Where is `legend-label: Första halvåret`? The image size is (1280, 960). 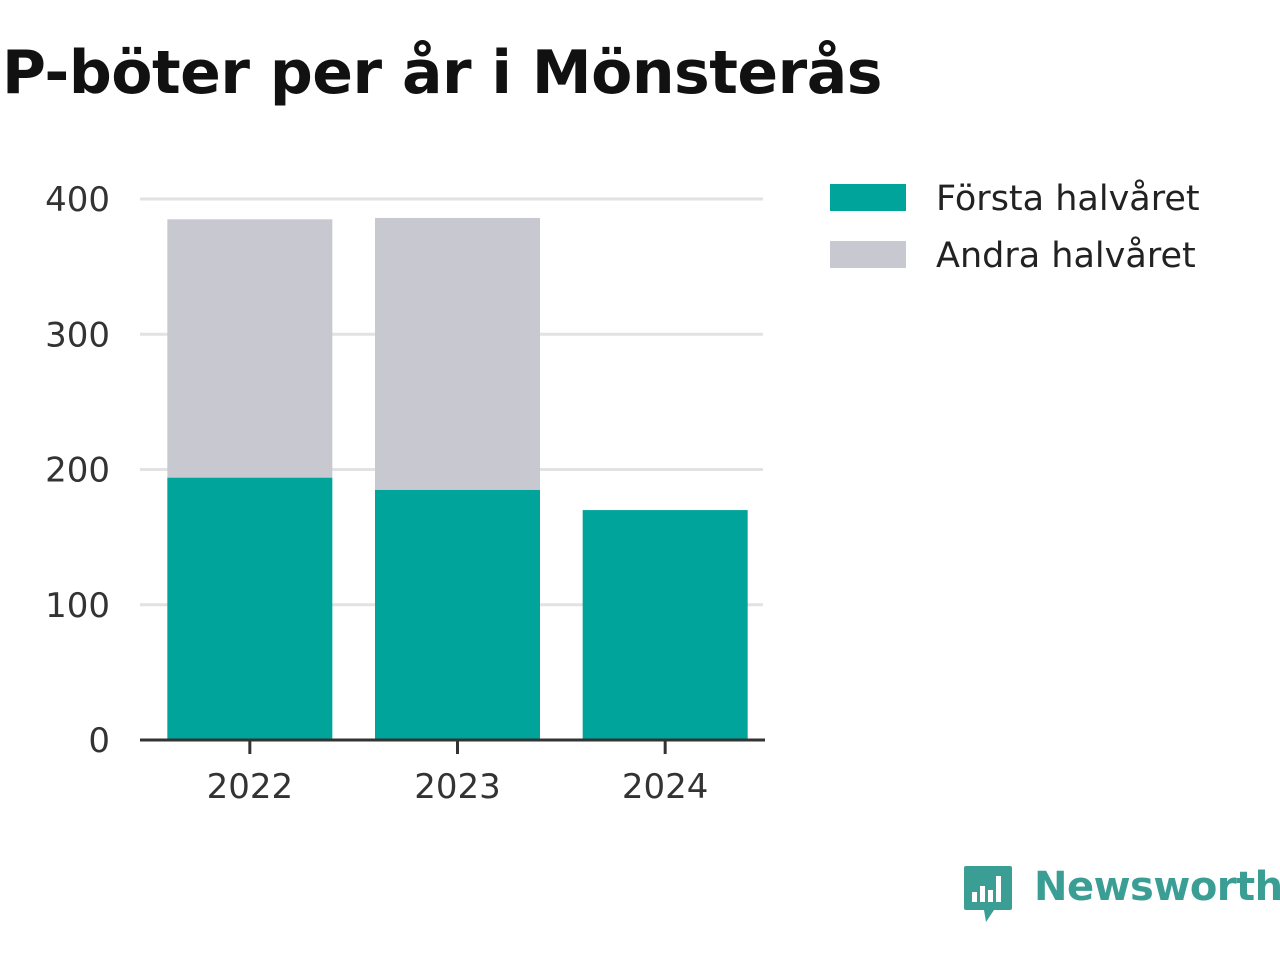
legend-label: Första halvåret is located at coordinates (1068, 198).